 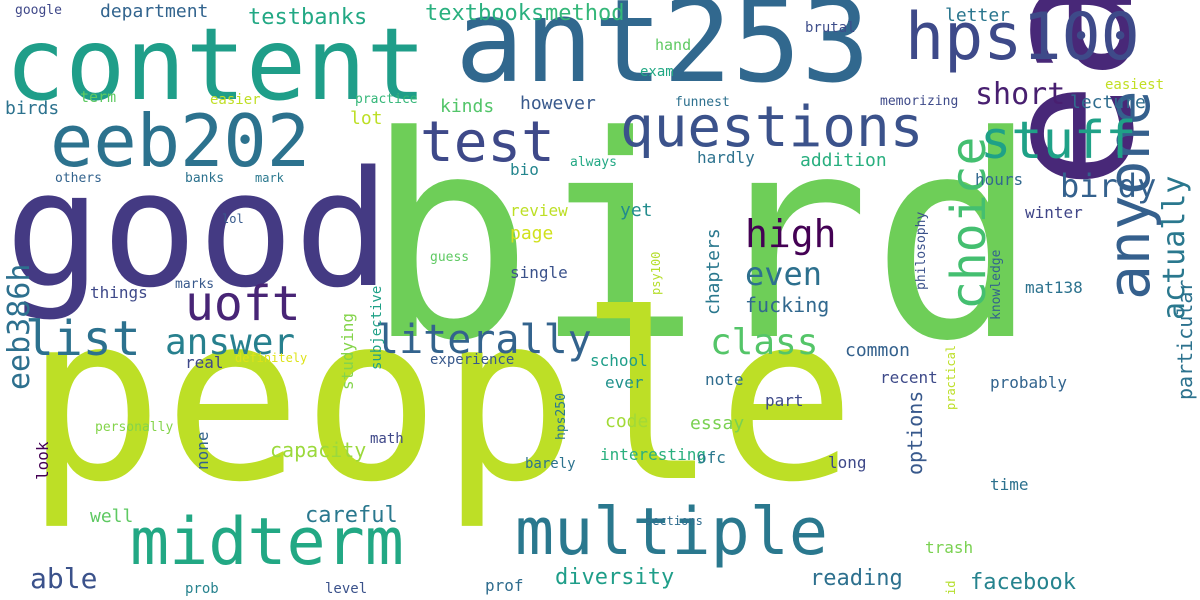 What do you see at coordinates (1185, 339) in the screenshot?
I see `word-particular: particular` at bounding box center [1185, 339].